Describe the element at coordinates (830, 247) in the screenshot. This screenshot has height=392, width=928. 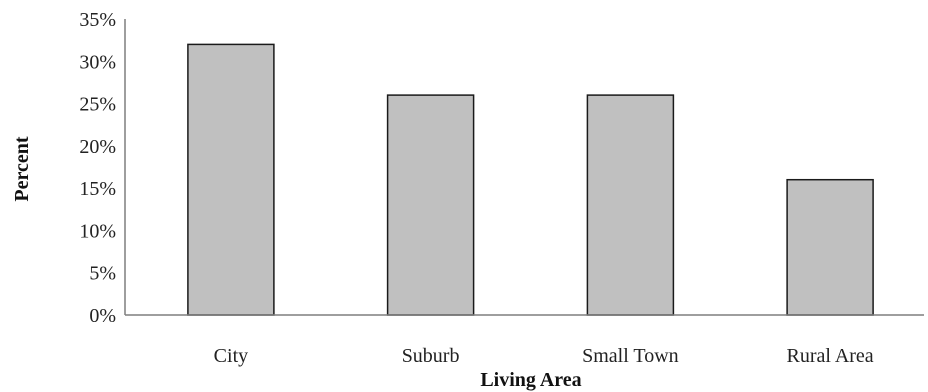
I see `bar-rural-area` at that location.